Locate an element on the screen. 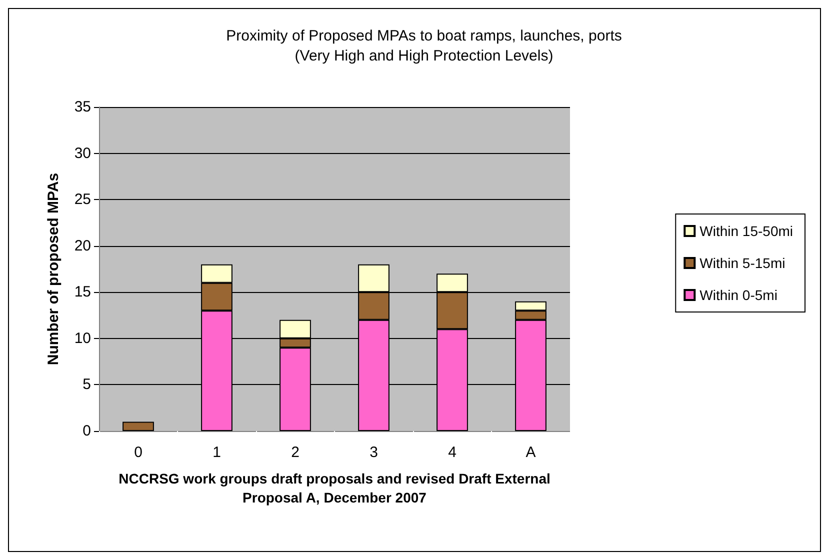 The image size is (829, 560). x-tick-label: 4 is located at coordinates (452, 452).